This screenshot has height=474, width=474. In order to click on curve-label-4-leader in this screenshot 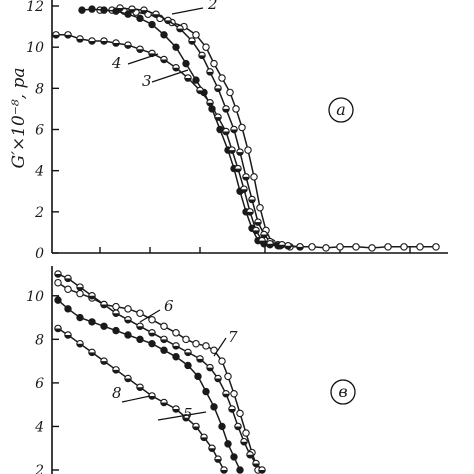, I will do `click(143, 59)`.